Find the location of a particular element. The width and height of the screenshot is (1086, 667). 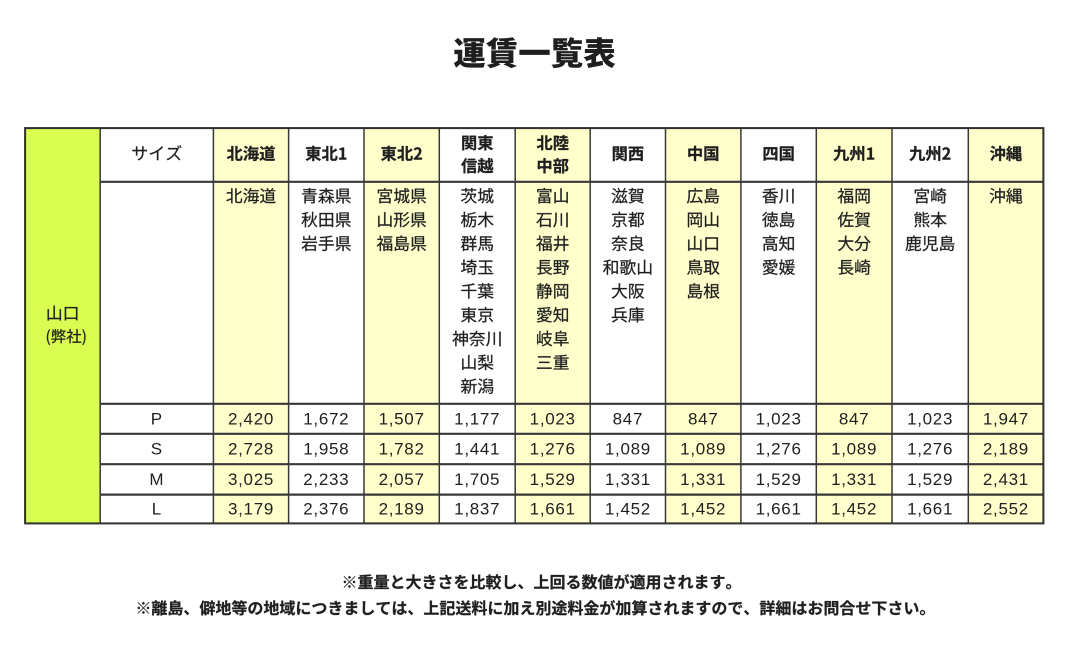

svg-text: 1,507 is located at coordinates (402, 418).